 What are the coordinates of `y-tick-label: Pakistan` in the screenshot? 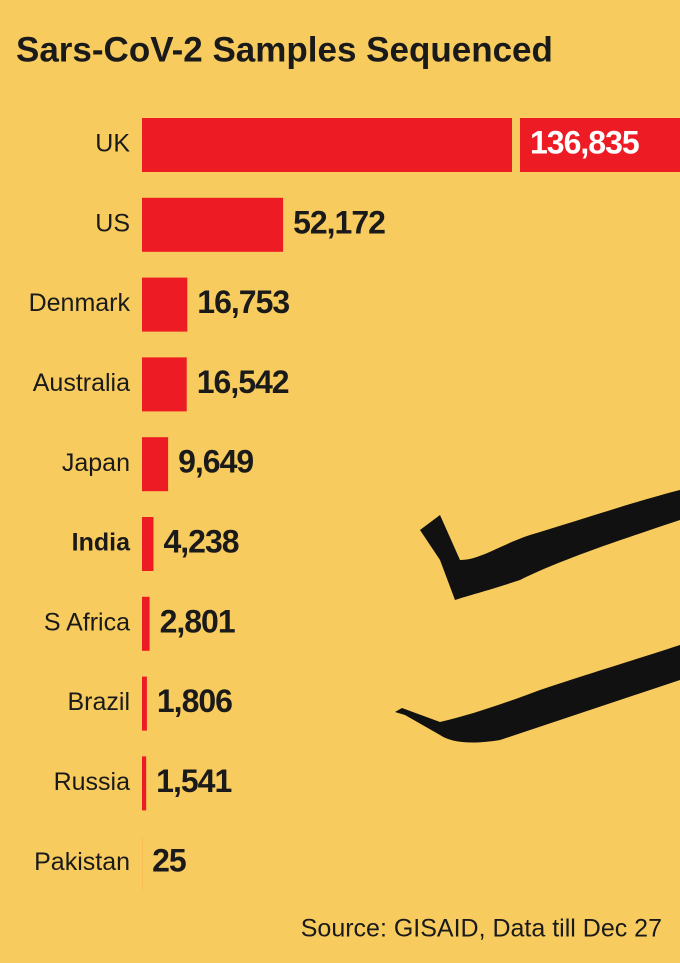 It's located at (82, 862).